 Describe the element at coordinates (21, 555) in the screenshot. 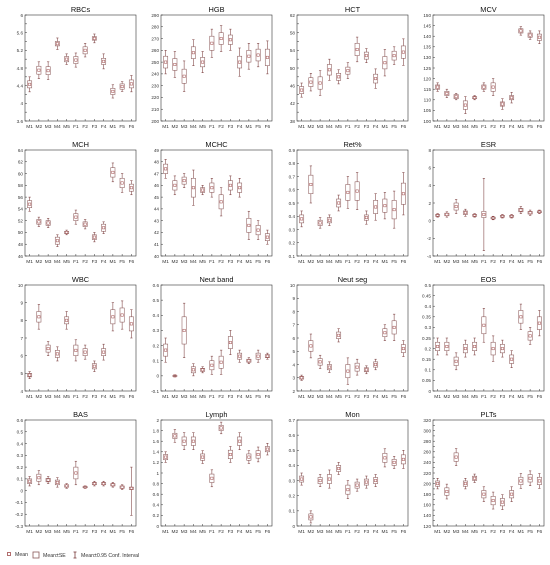

I see `legend-mean-label: Mean` at that location.